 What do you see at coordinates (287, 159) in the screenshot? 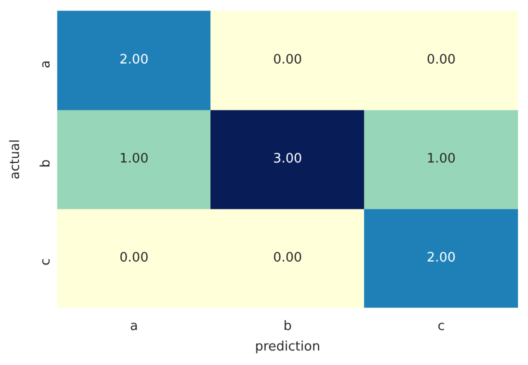
I see `data-label: 3.00` at bounding box center [287, 159].